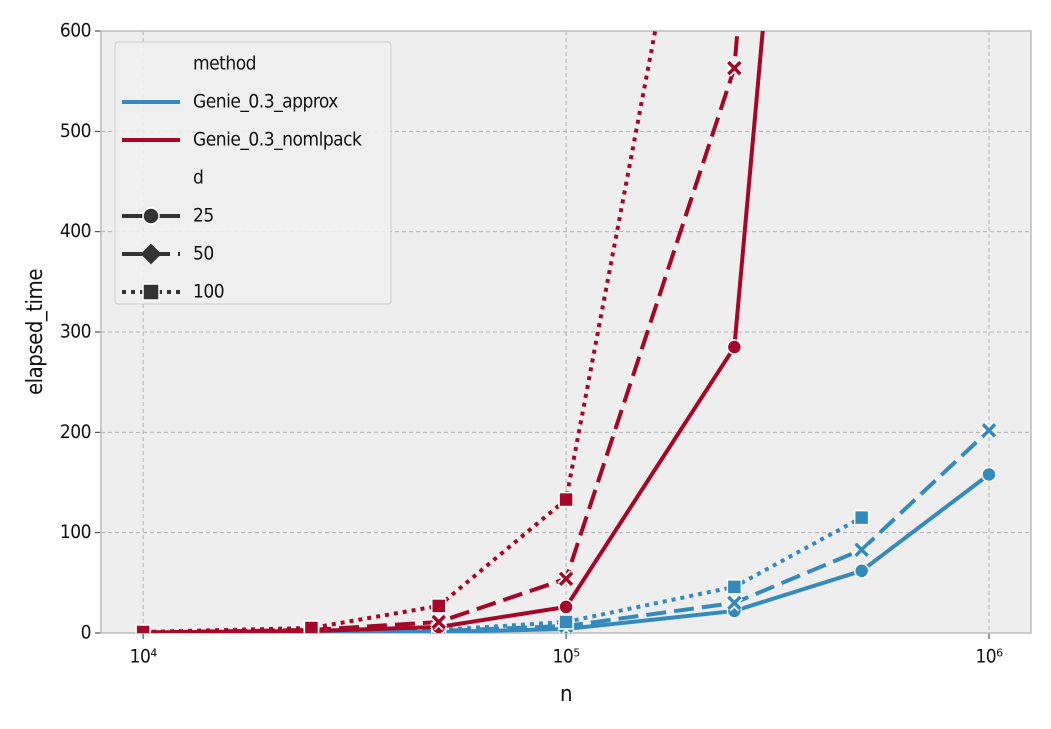  What do you see at coordinates (224, 64) in the screenshot?
I see `legend-title: method` at bounding box center [224, 64].